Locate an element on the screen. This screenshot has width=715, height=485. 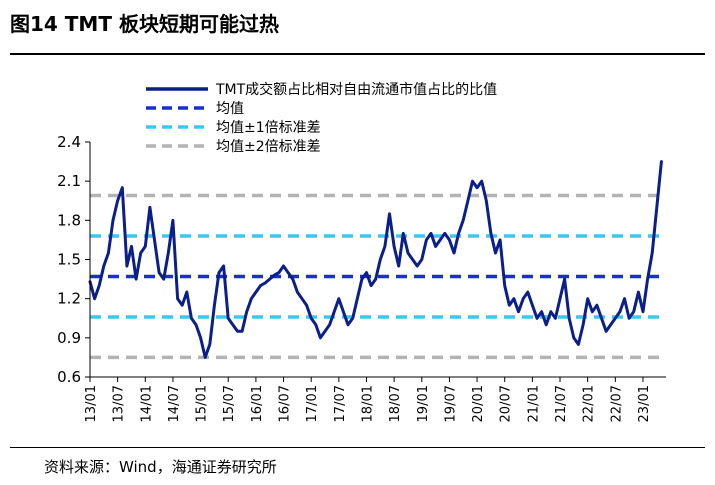
y-tick-label: 1.5 is located at coordinates (69, 260).